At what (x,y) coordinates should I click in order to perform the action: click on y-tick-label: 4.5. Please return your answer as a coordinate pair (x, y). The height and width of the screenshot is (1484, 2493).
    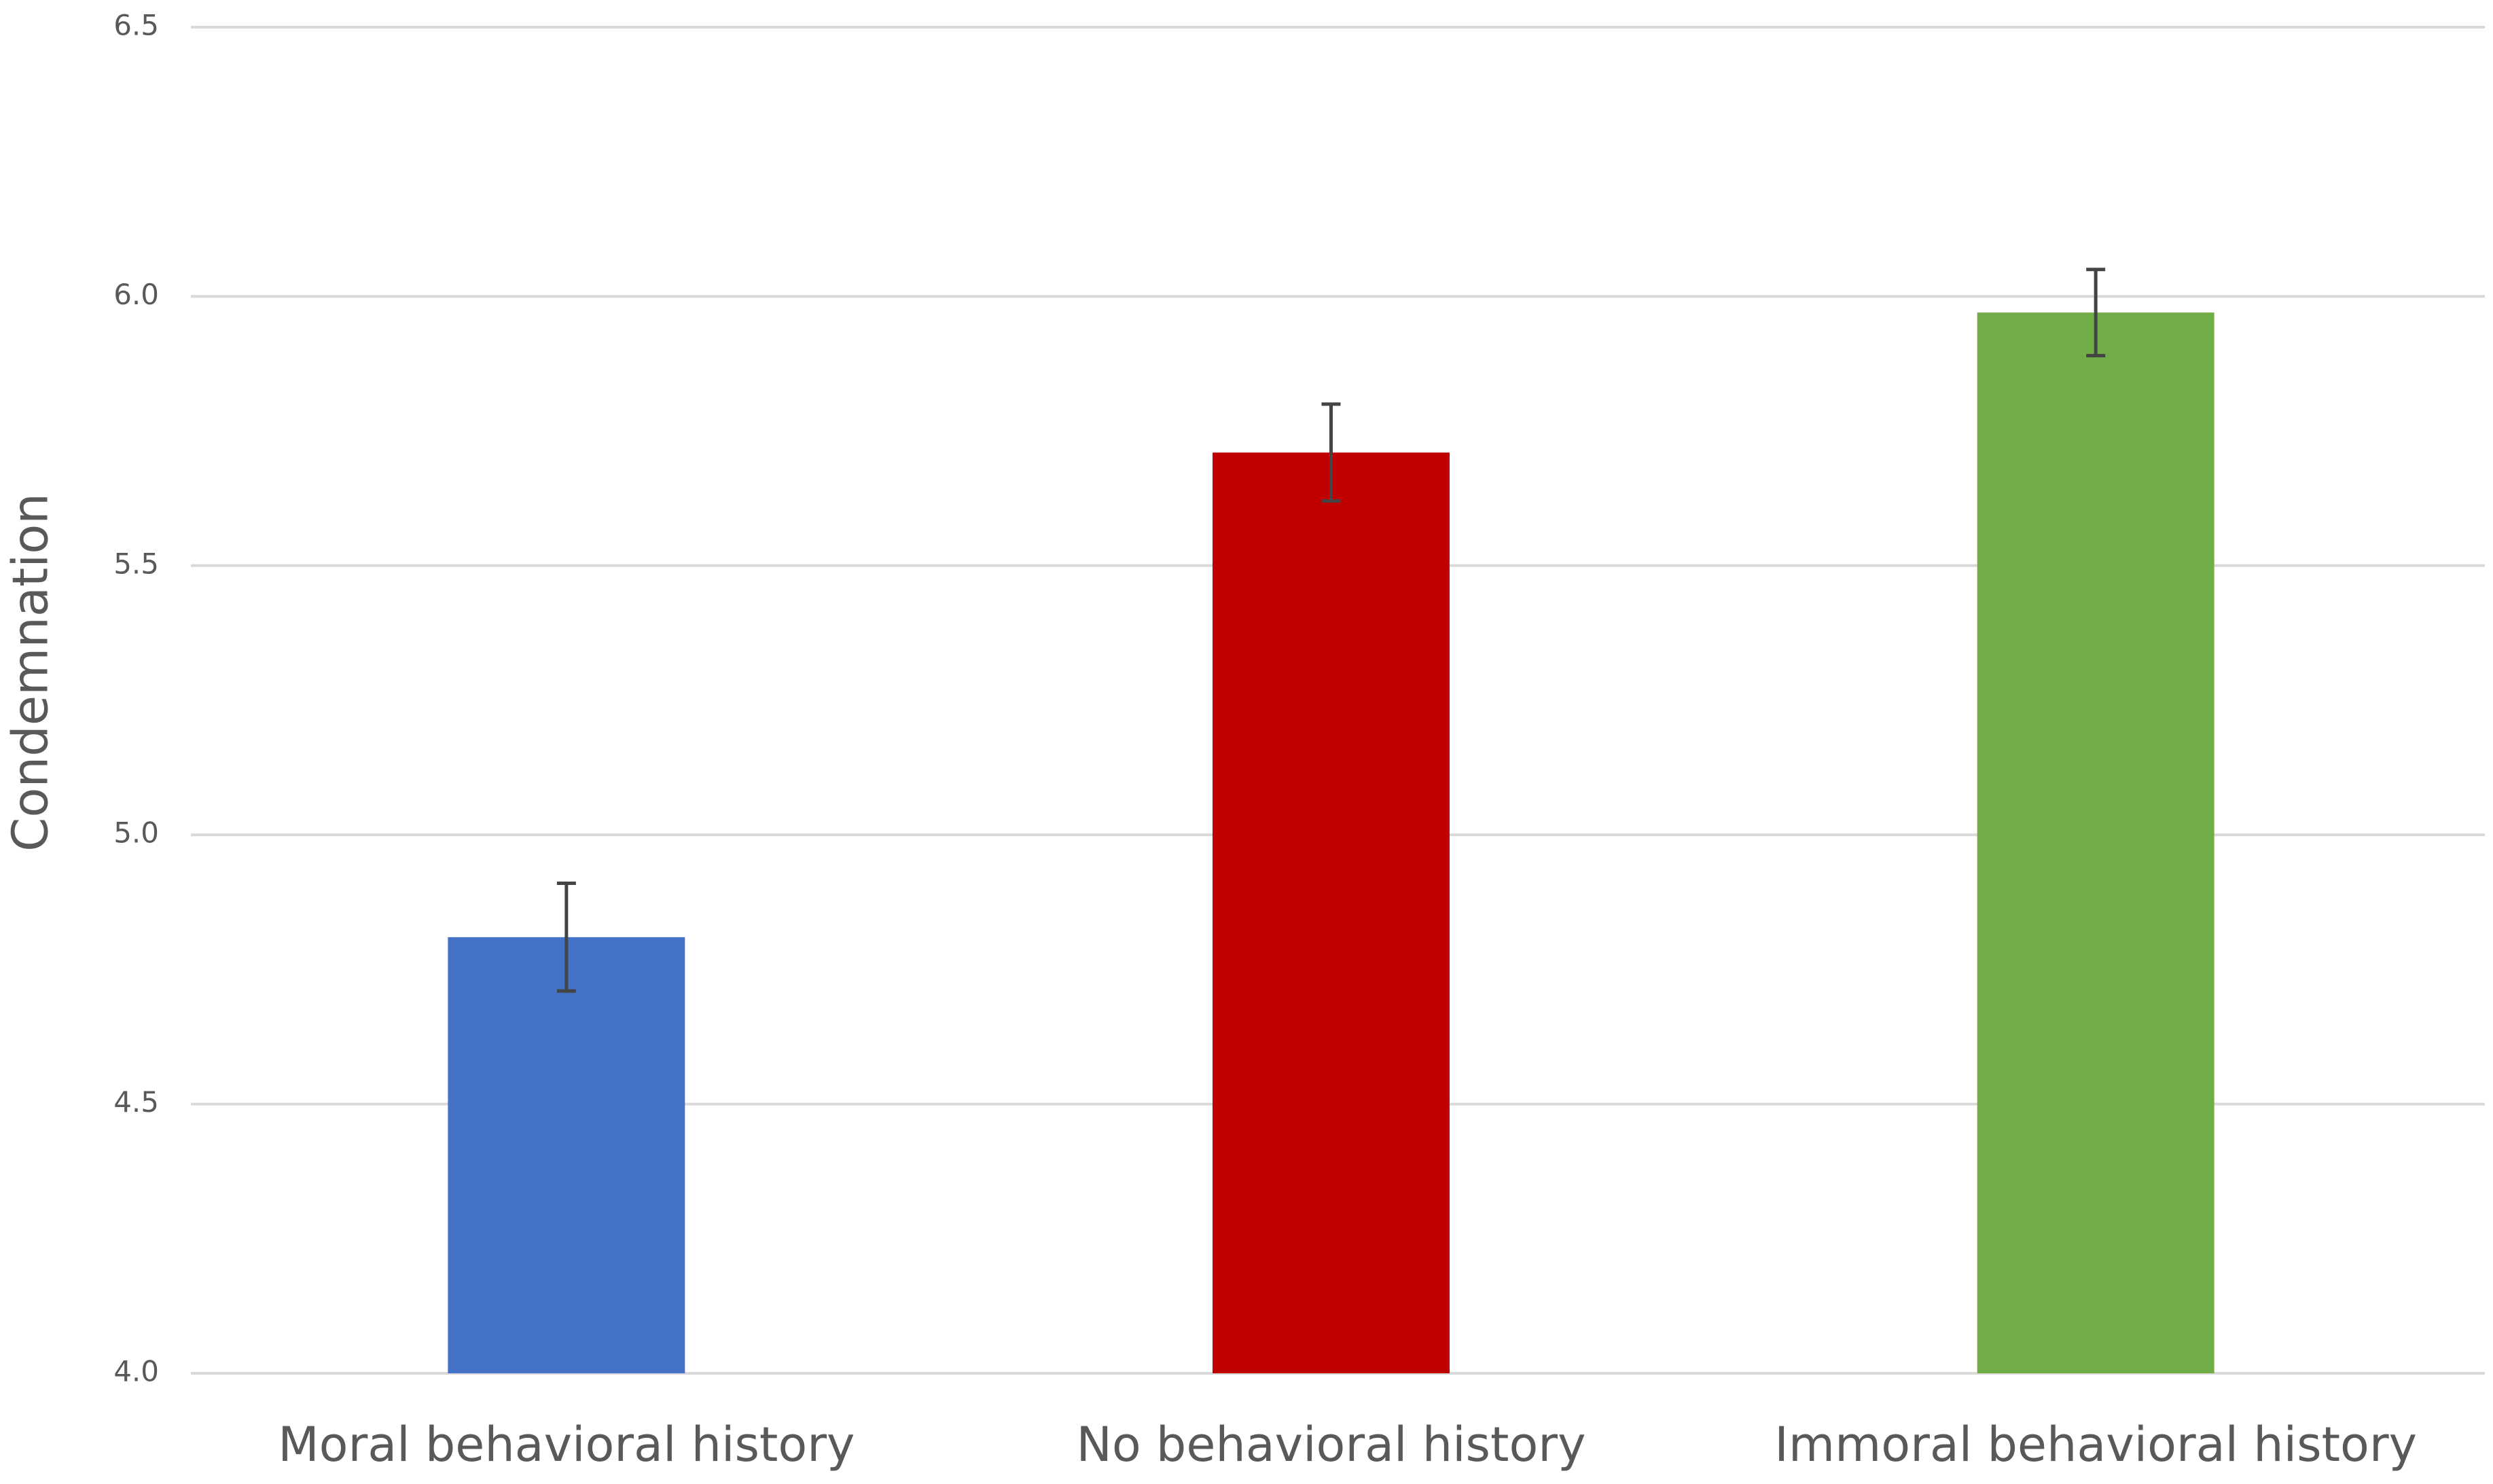
    Looking at the image, I should click on (136, 1102).